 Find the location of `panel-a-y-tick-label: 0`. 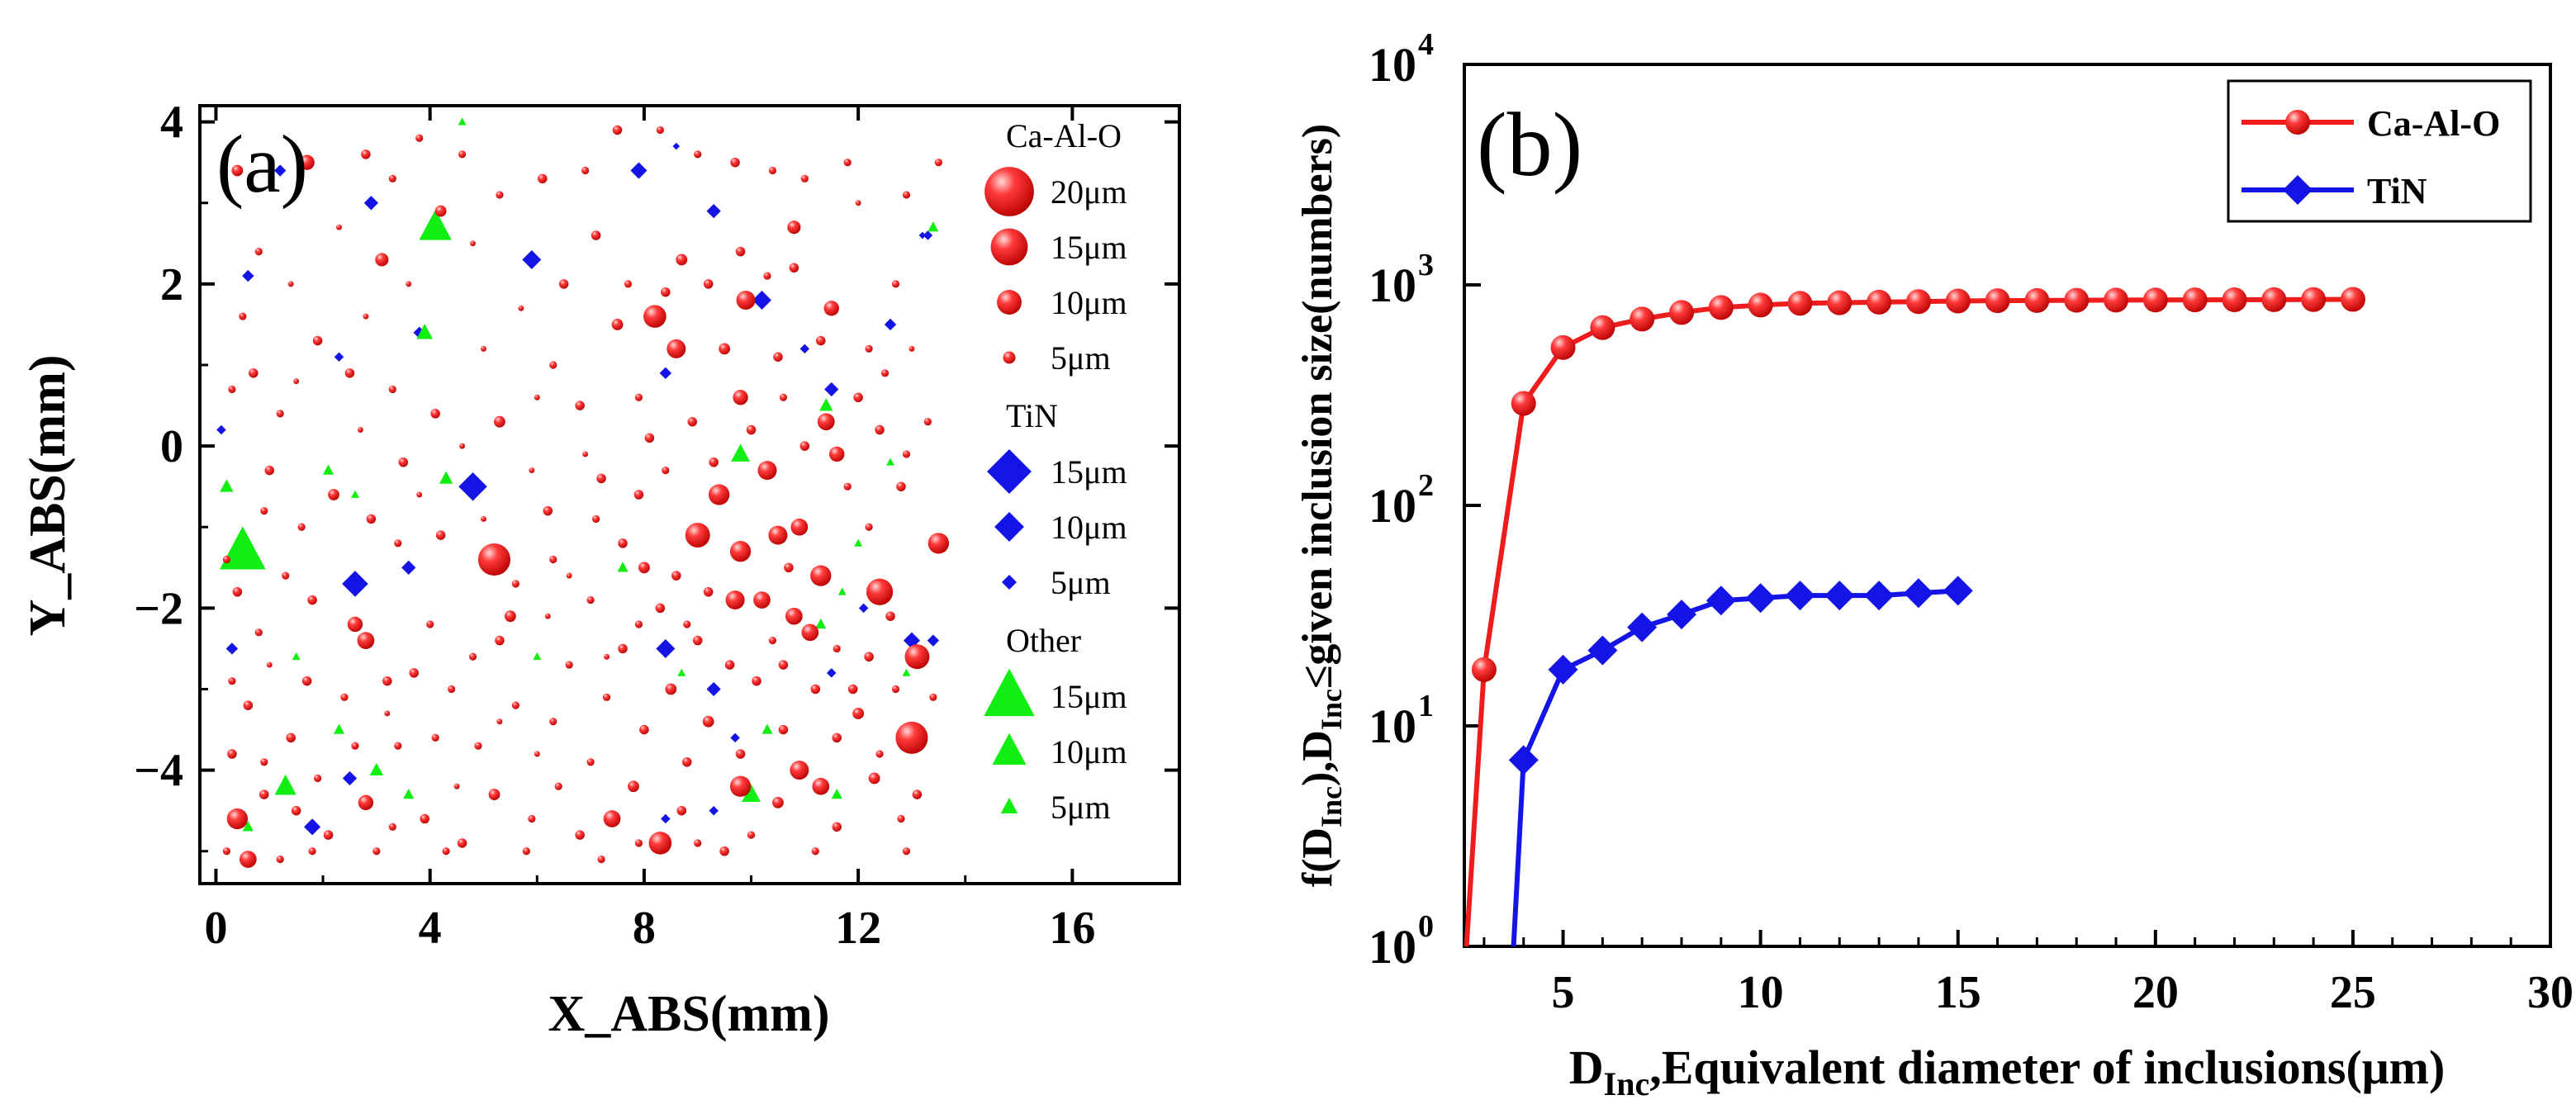

panel-a-y-tick-label: 0 is located at coordinates (171, 447).